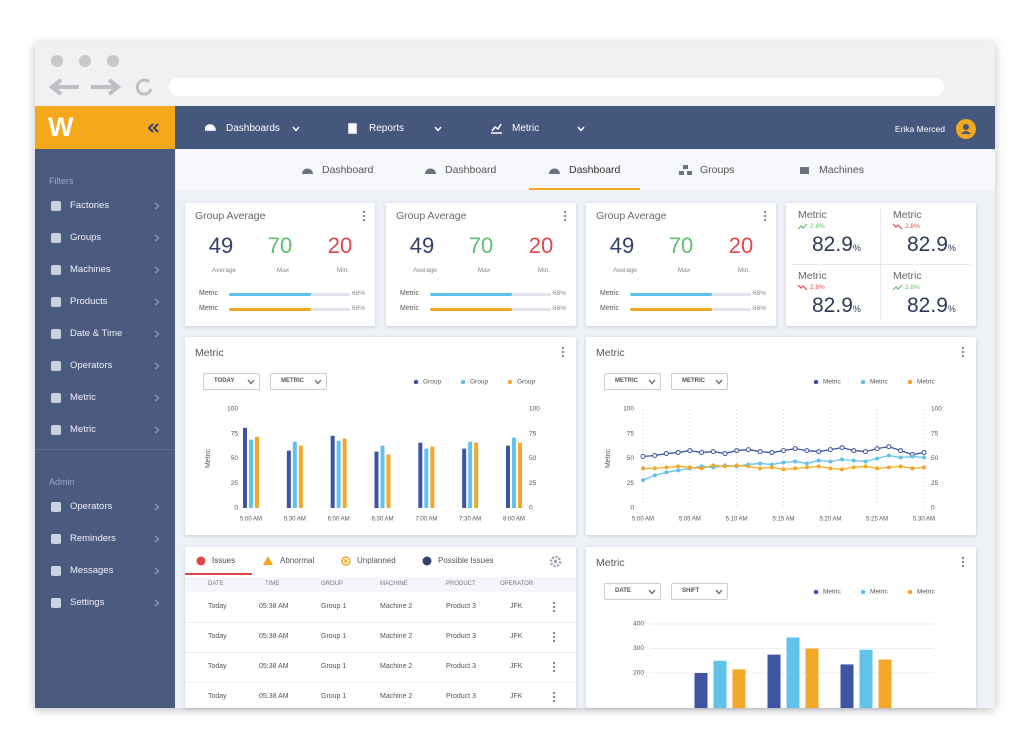 The image size is (1032, 749). I want to click on stat-value: 20, so click(340, 245).